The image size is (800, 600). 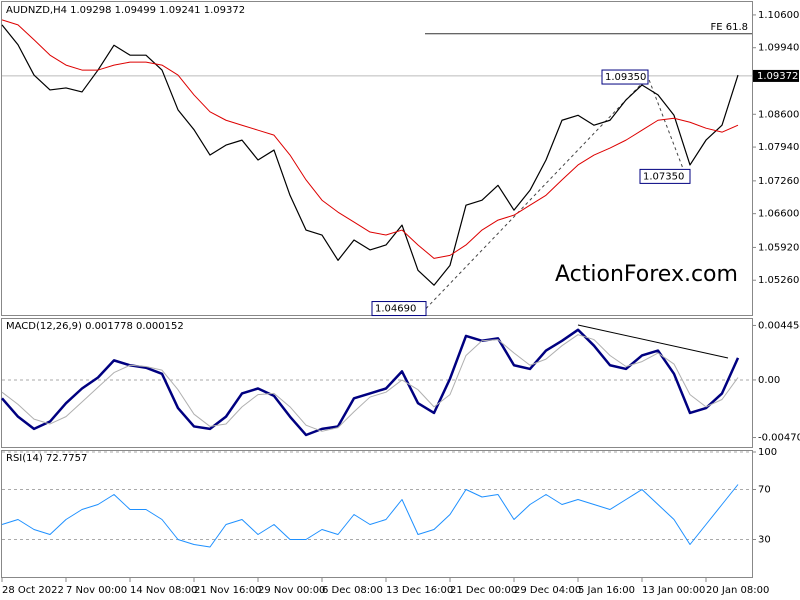 What do you see at coordinates (767, 452) in the screenshot?
I see `y-tick-label: 100` at bounding box center [767, 452].